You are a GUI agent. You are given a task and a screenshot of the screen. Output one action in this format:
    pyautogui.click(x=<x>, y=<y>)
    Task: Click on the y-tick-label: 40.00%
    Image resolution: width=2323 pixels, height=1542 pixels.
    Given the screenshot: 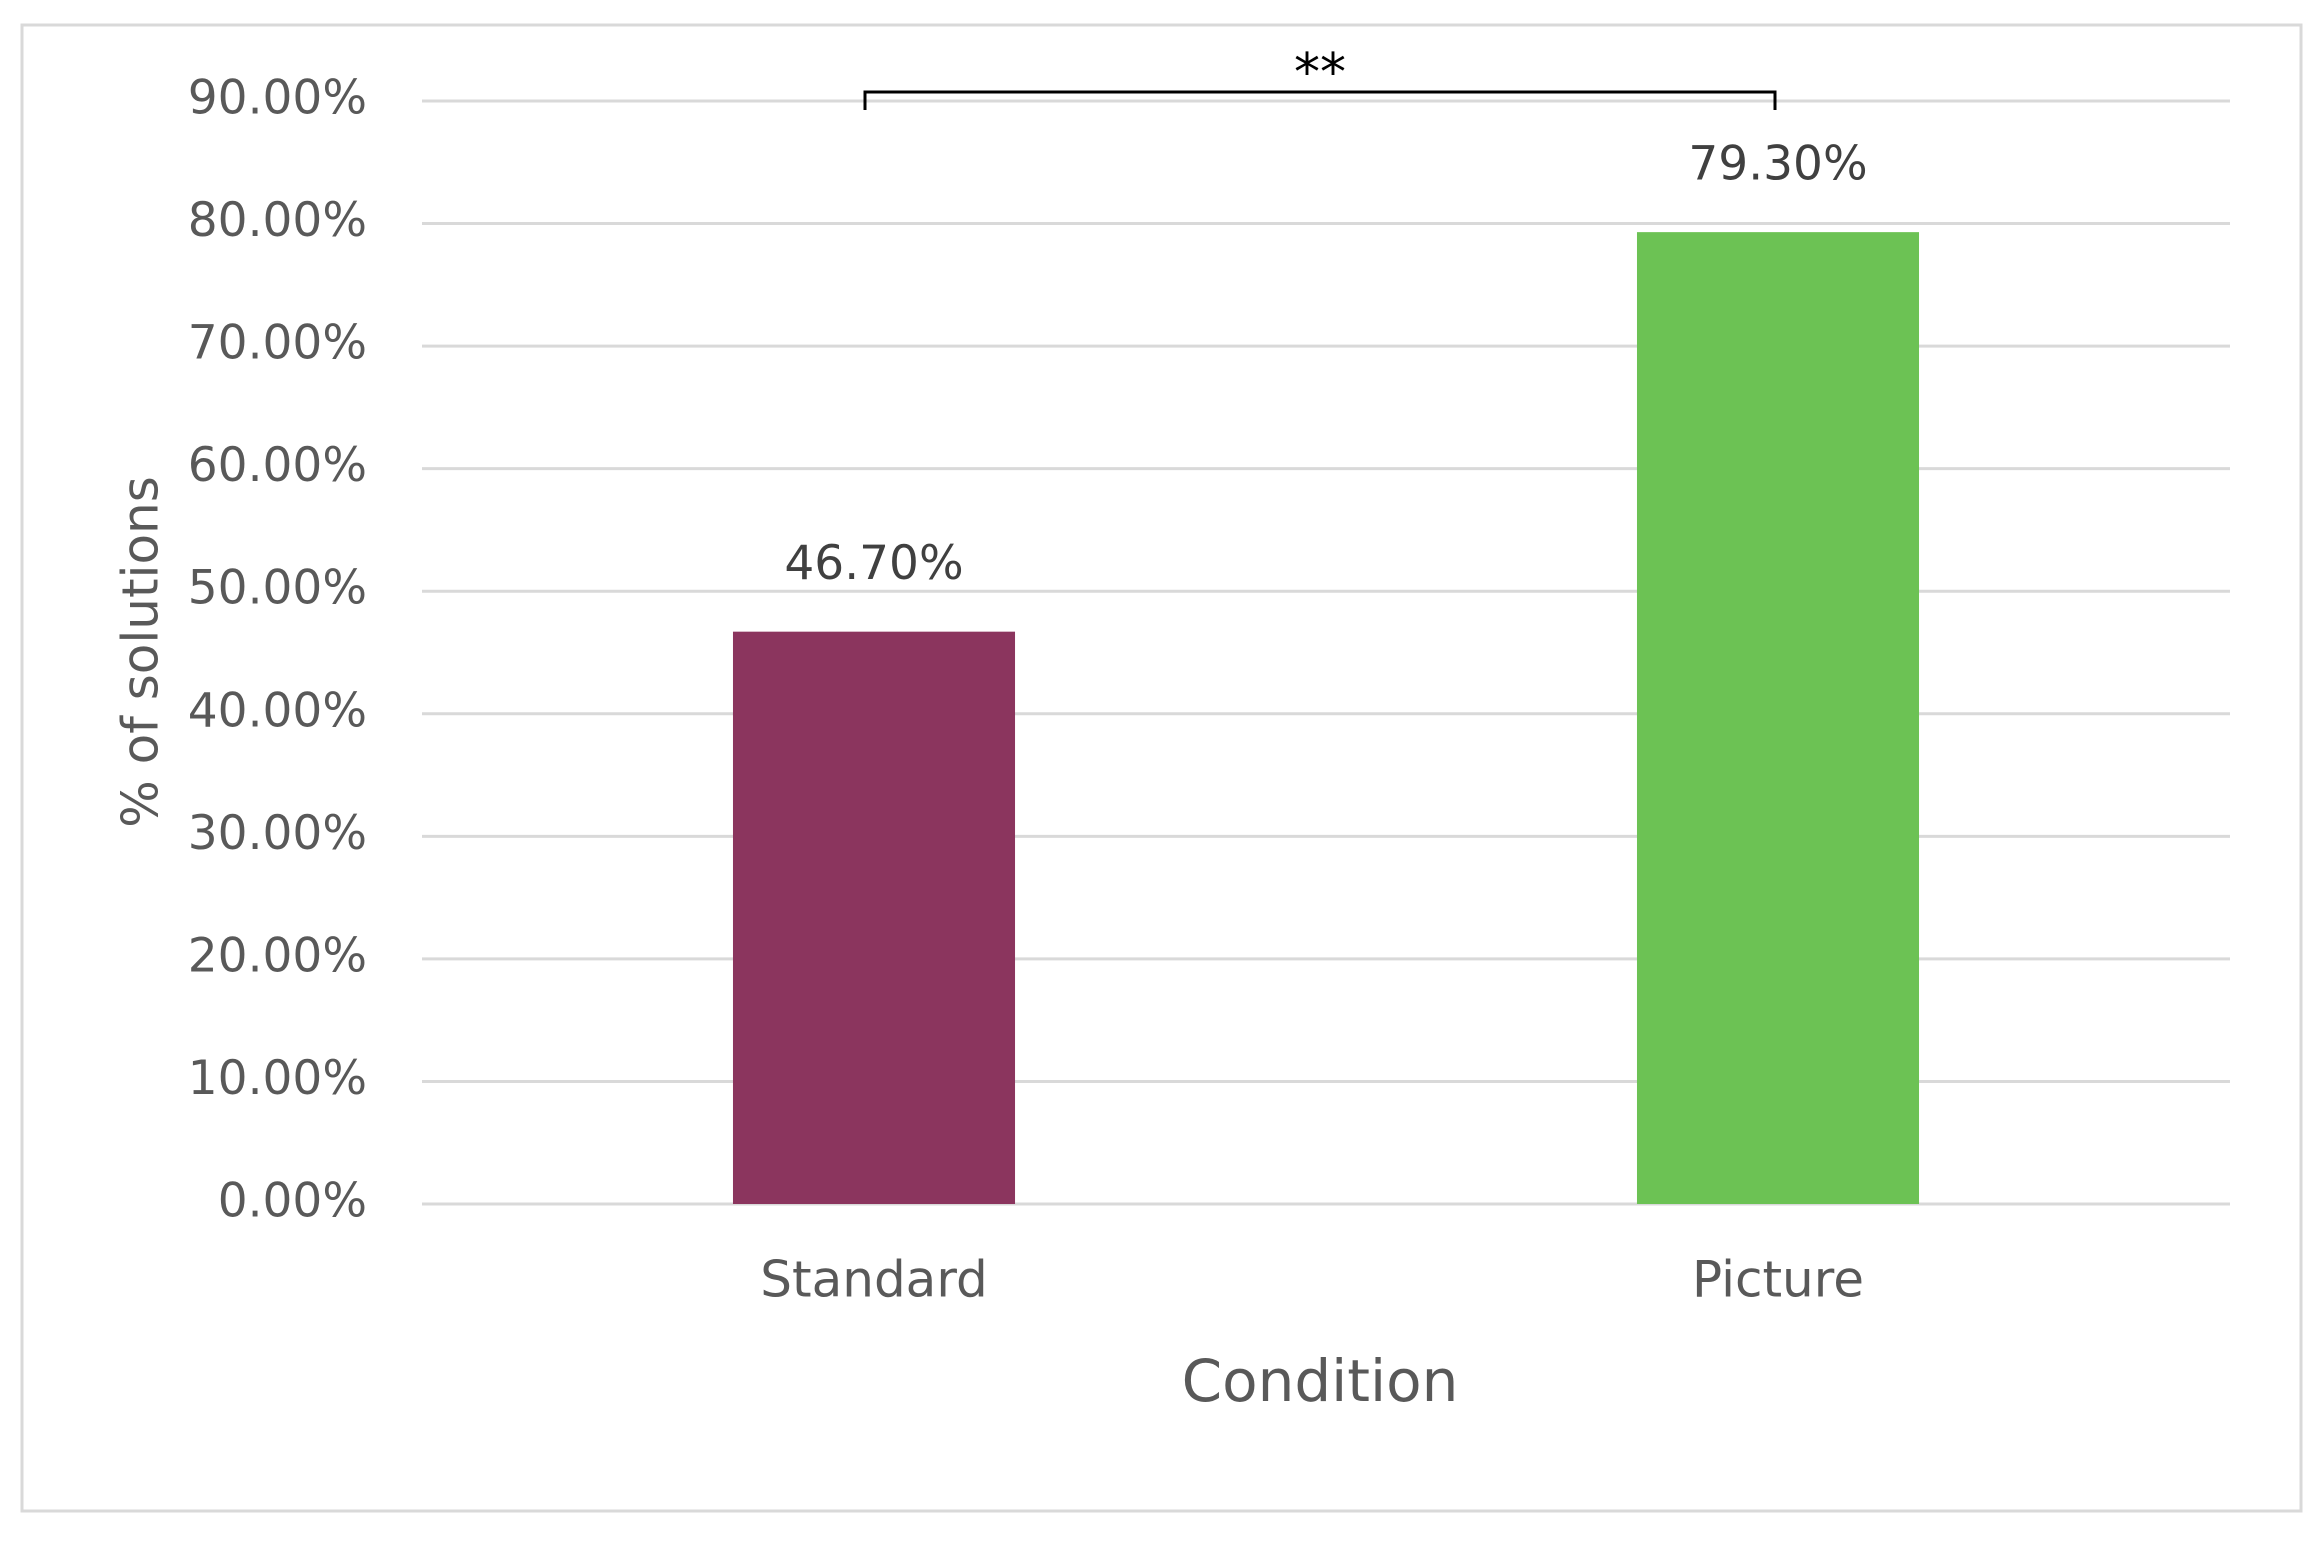 What is the action you would take?
    pyautogui.click(x=277, y=710)
    